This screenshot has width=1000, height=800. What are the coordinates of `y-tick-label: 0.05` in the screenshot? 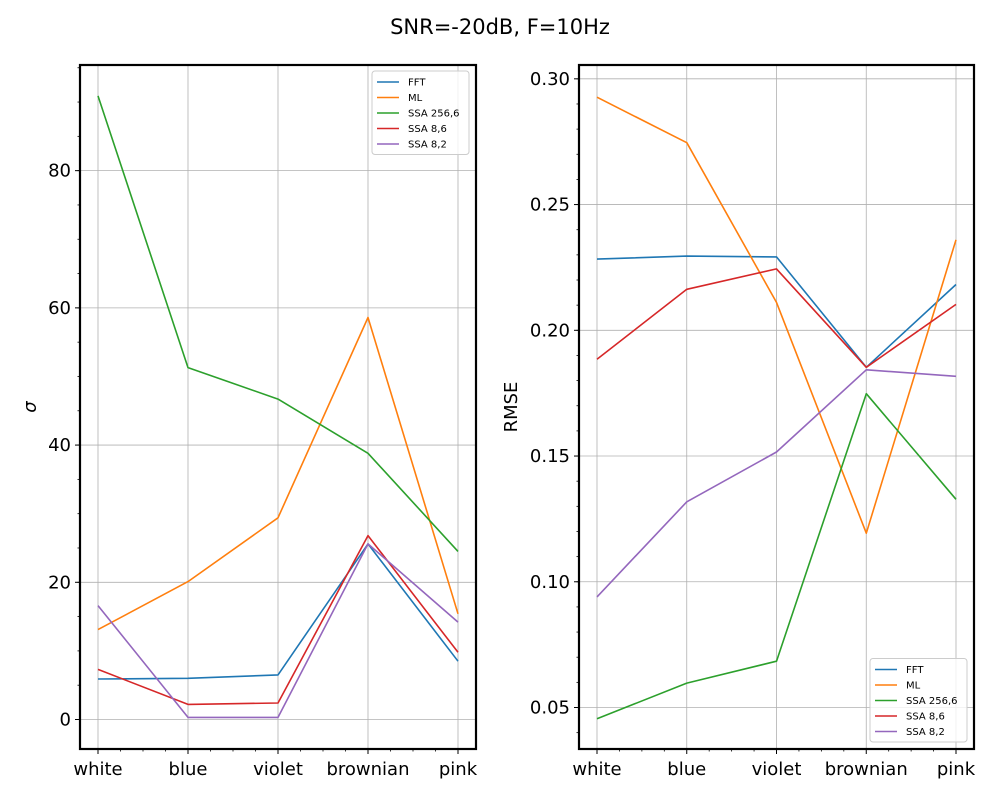 It's located at (550, 708).